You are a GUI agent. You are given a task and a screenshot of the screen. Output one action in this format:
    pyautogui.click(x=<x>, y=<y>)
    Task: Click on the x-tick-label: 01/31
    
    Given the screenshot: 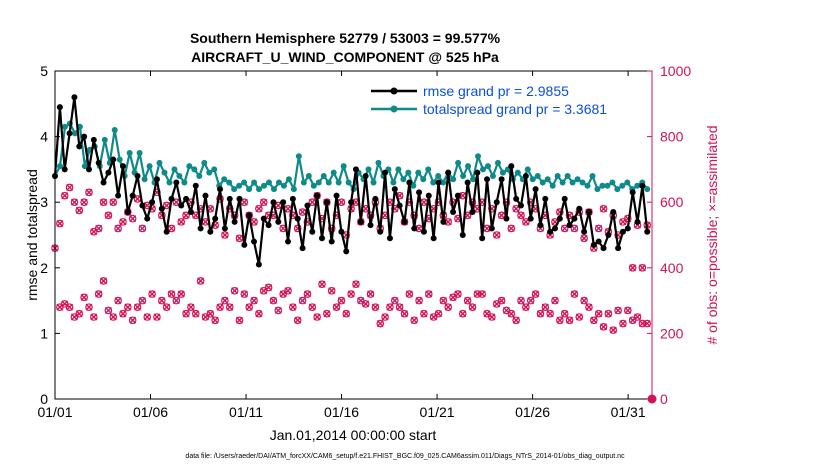 What is the action you would take?
    pyautogui.click(x=628, y=412)
    